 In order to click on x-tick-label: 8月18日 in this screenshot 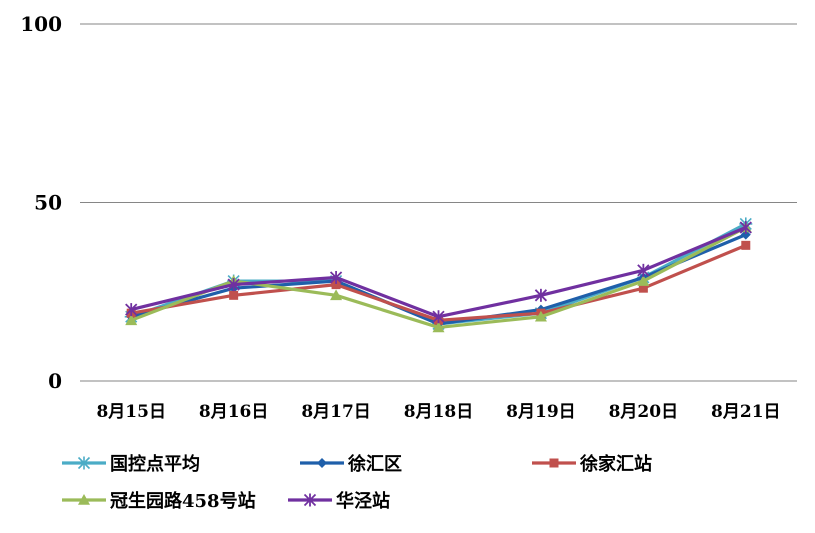, I will do `click(439, 412)`.